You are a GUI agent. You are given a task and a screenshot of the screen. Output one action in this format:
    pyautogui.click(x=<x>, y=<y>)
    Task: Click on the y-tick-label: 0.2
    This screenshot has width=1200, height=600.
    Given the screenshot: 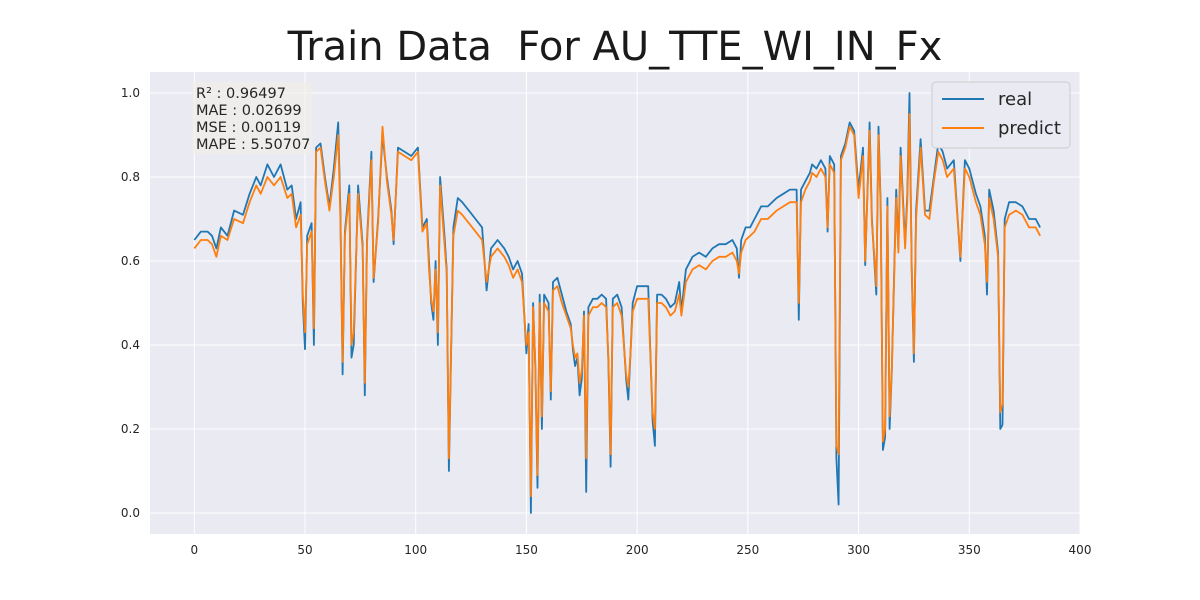 What is the action you would take?
    pyautogui.click(x=130, y=429)
    